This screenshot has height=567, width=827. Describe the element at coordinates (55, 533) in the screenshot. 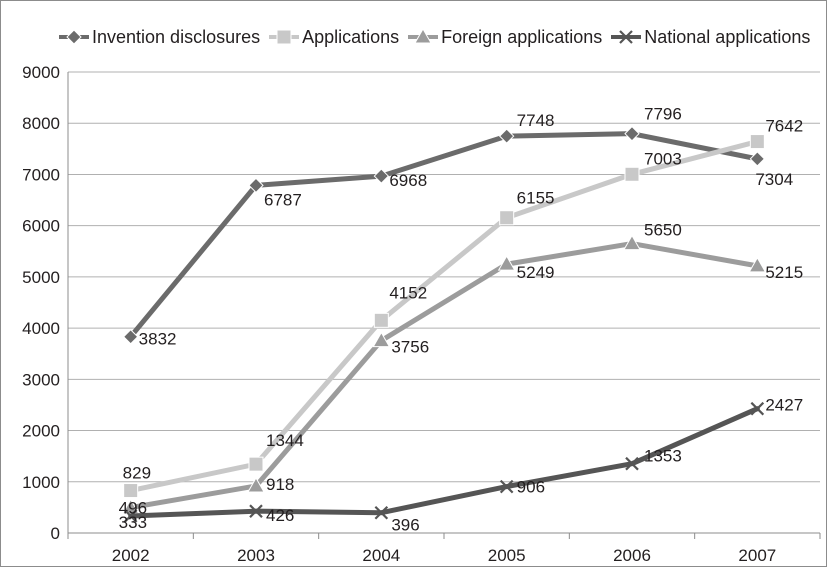

I see `y-tick-label: 0` at that location.